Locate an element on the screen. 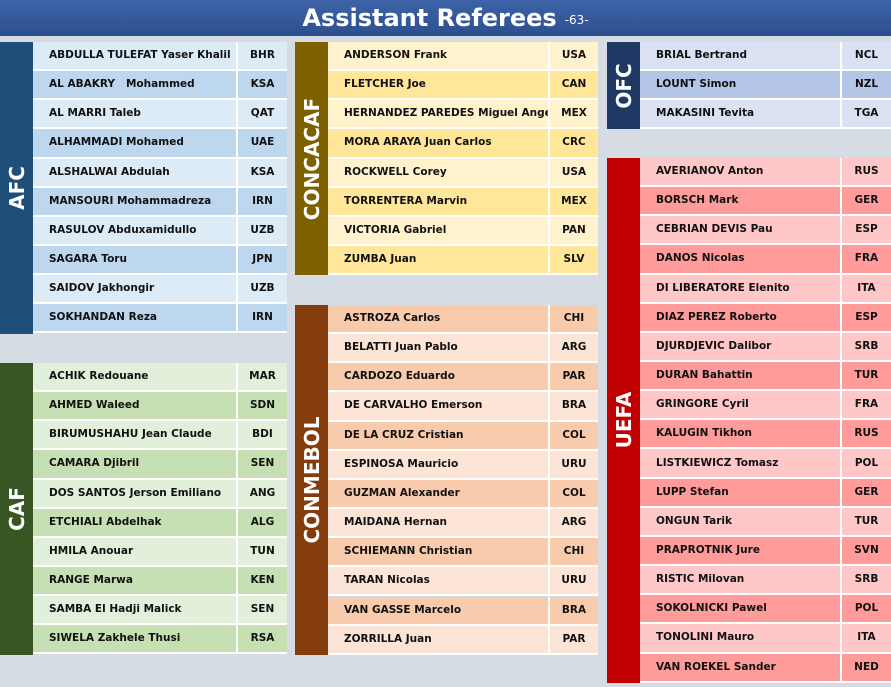  referee-name: ABDULLA TULEFAT Yaser Khalil is located at coordinates (134, 57).